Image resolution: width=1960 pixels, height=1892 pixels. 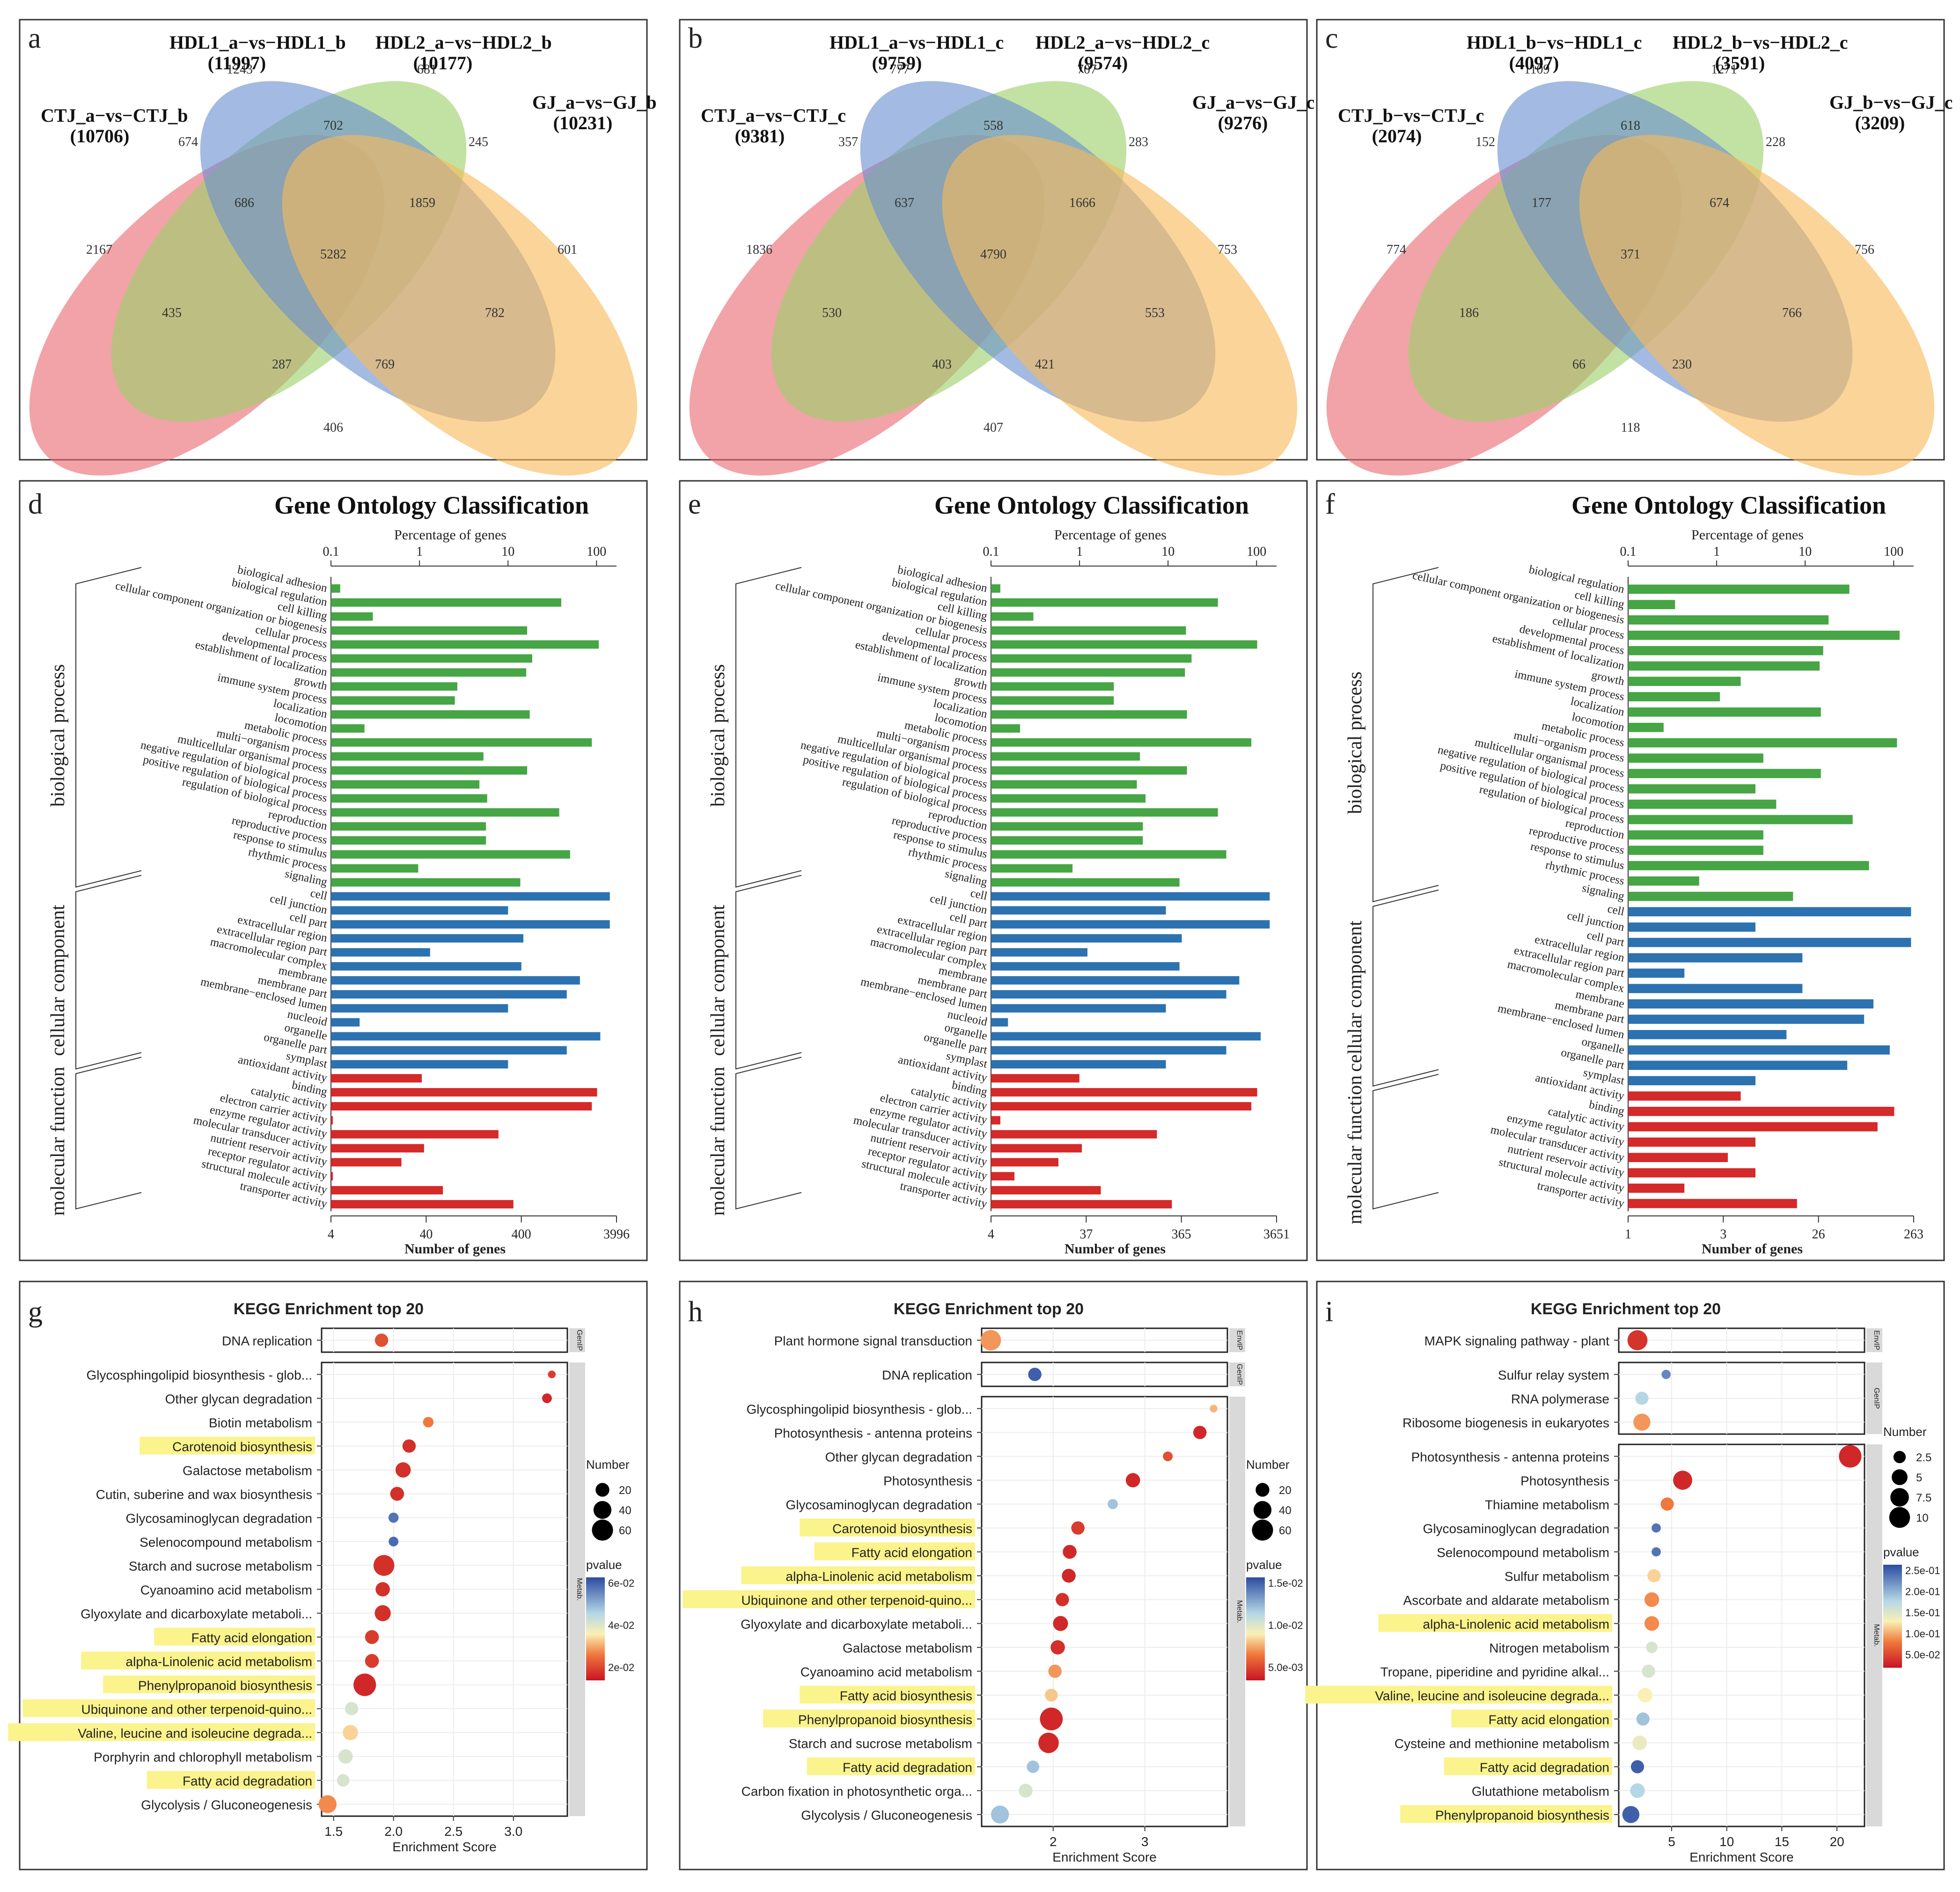 I want to click on set-name: CTJ_b−vs−CTJ_c, so click(x=1411, y=116).